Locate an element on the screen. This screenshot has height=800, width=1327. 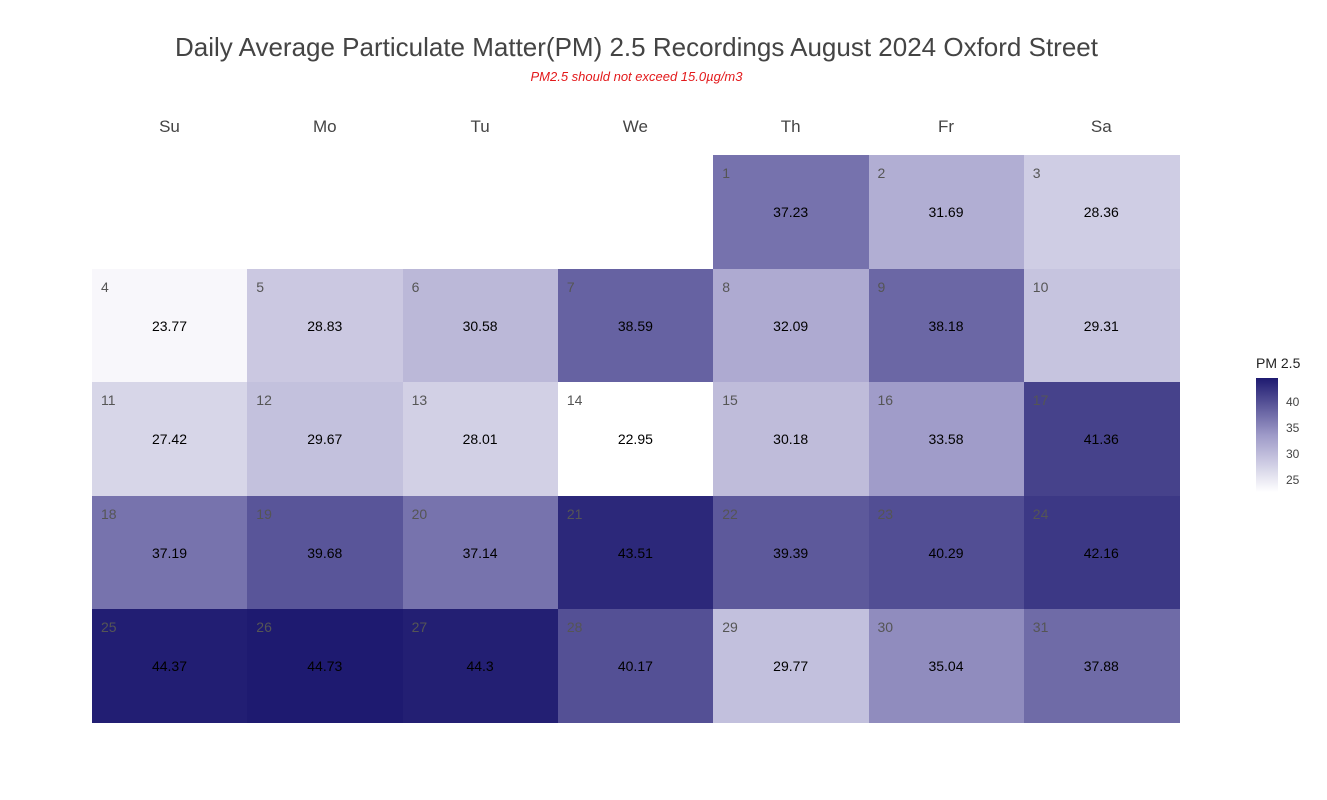
pm25-value-label: 40.29 is located at coordinates (946, 552).